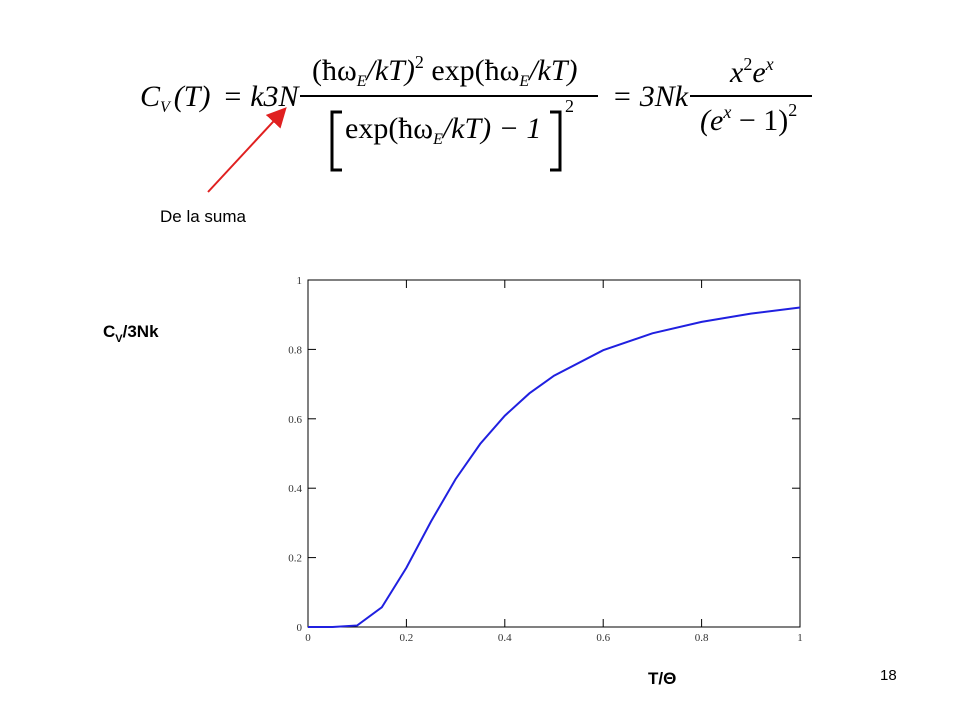 This screenshot has width=960, height=720. Describe the element at coordinates (569, 106) in the screenshot. I see `eq-den-exp: 2` at that location.